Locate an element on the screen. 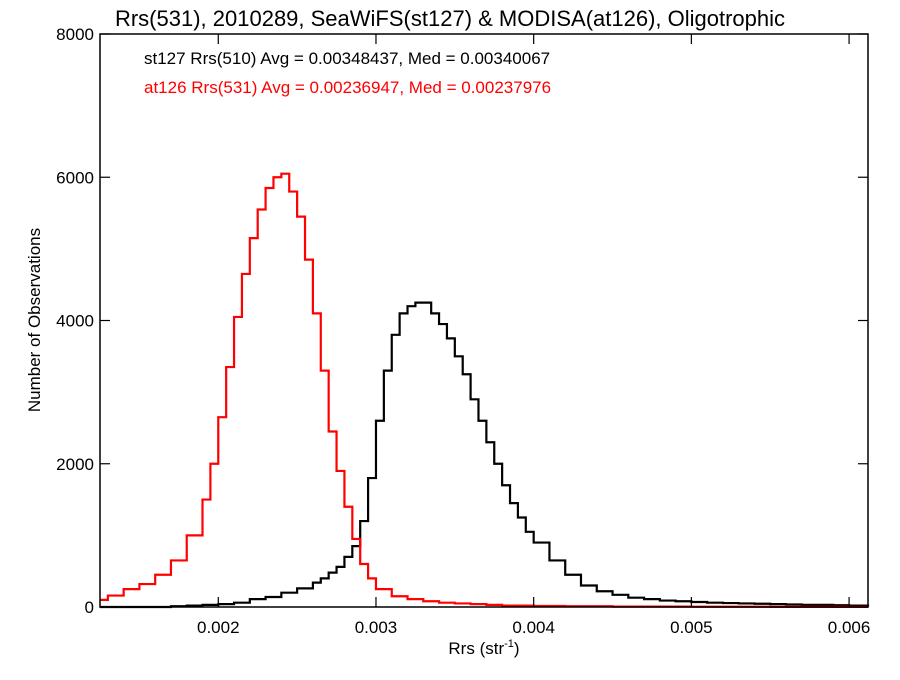  y-tick-label: 4000 is located at coordinates (75, 321).